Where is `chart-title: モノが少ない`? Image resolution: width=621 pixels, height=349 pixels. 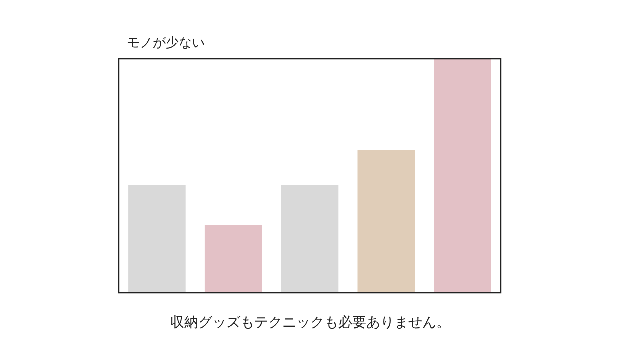 chart-title: モノが少ない is located at coordinates (166, 43).